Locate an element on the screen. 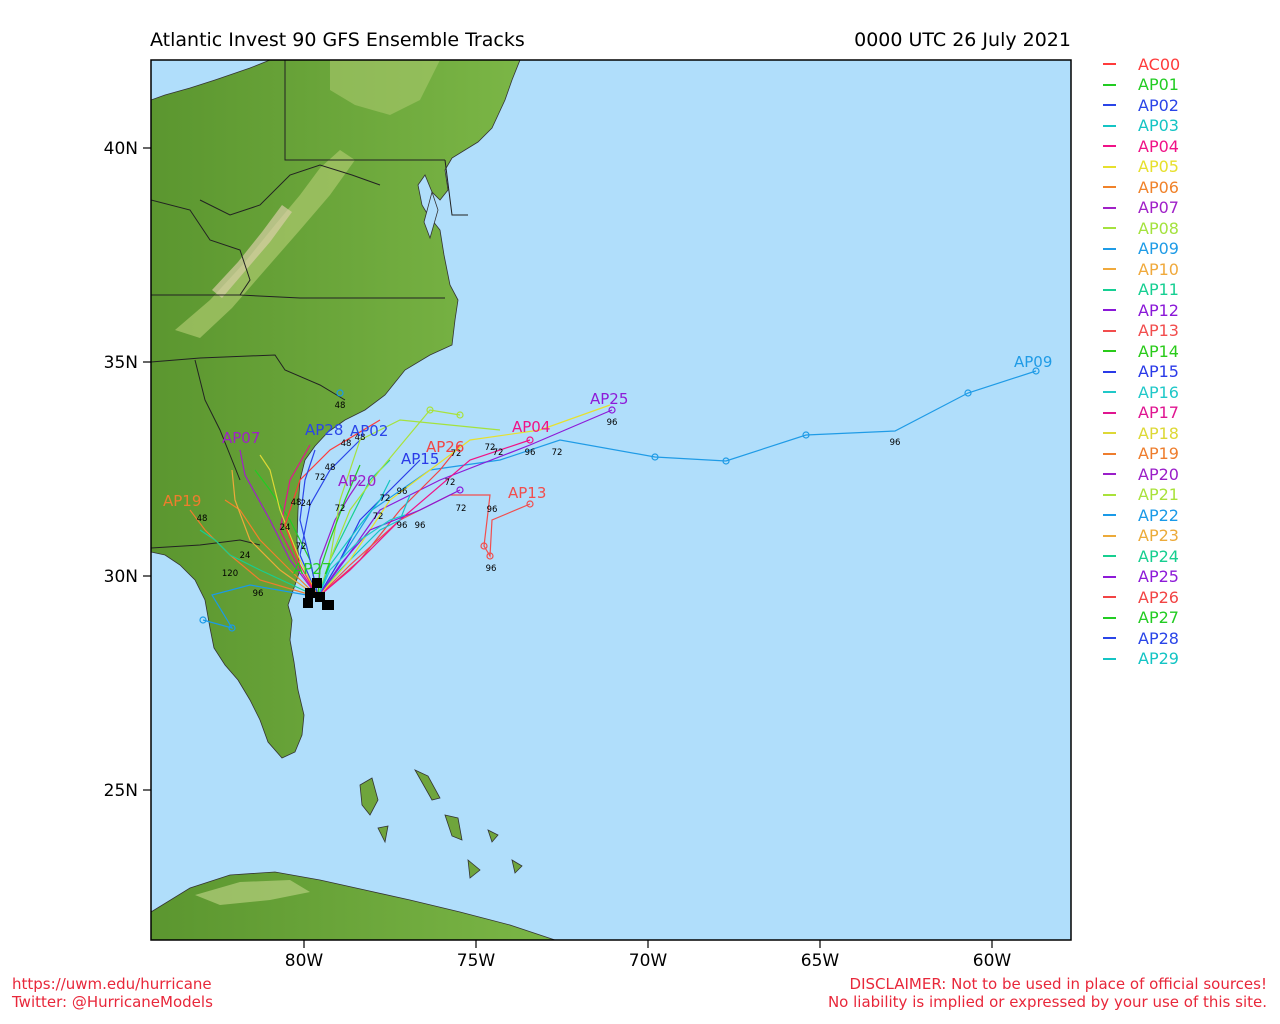 The image size is (1280, 1024). legend-item: AC00 is located at coordinates (1141, 64).